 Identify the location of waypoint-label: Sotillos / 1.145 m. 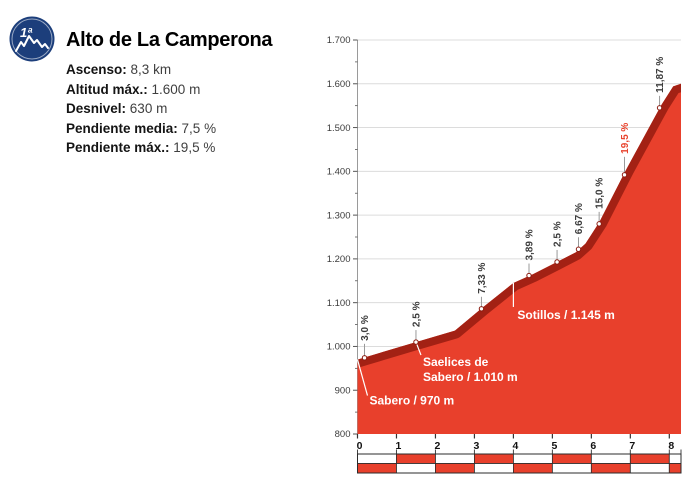
(565, 315).